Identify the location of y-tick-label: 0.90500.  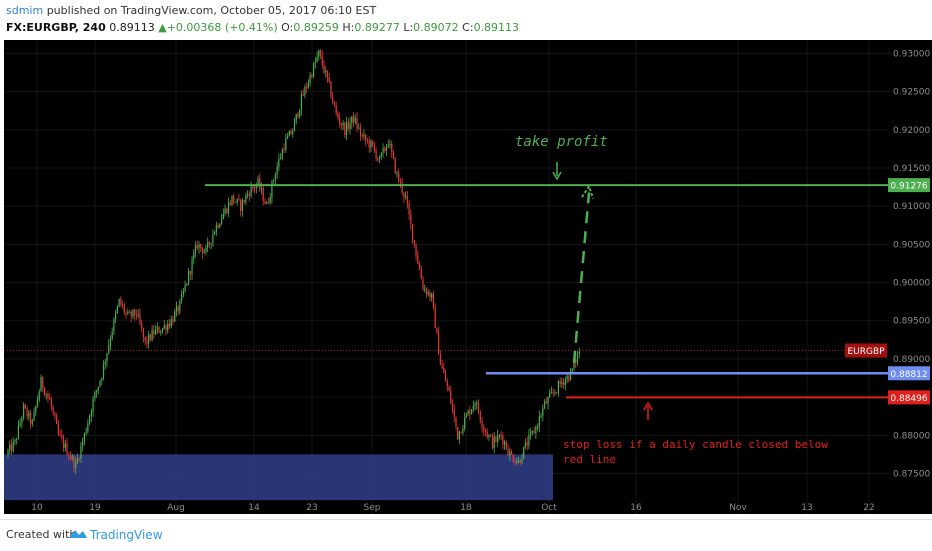
(911, 245).